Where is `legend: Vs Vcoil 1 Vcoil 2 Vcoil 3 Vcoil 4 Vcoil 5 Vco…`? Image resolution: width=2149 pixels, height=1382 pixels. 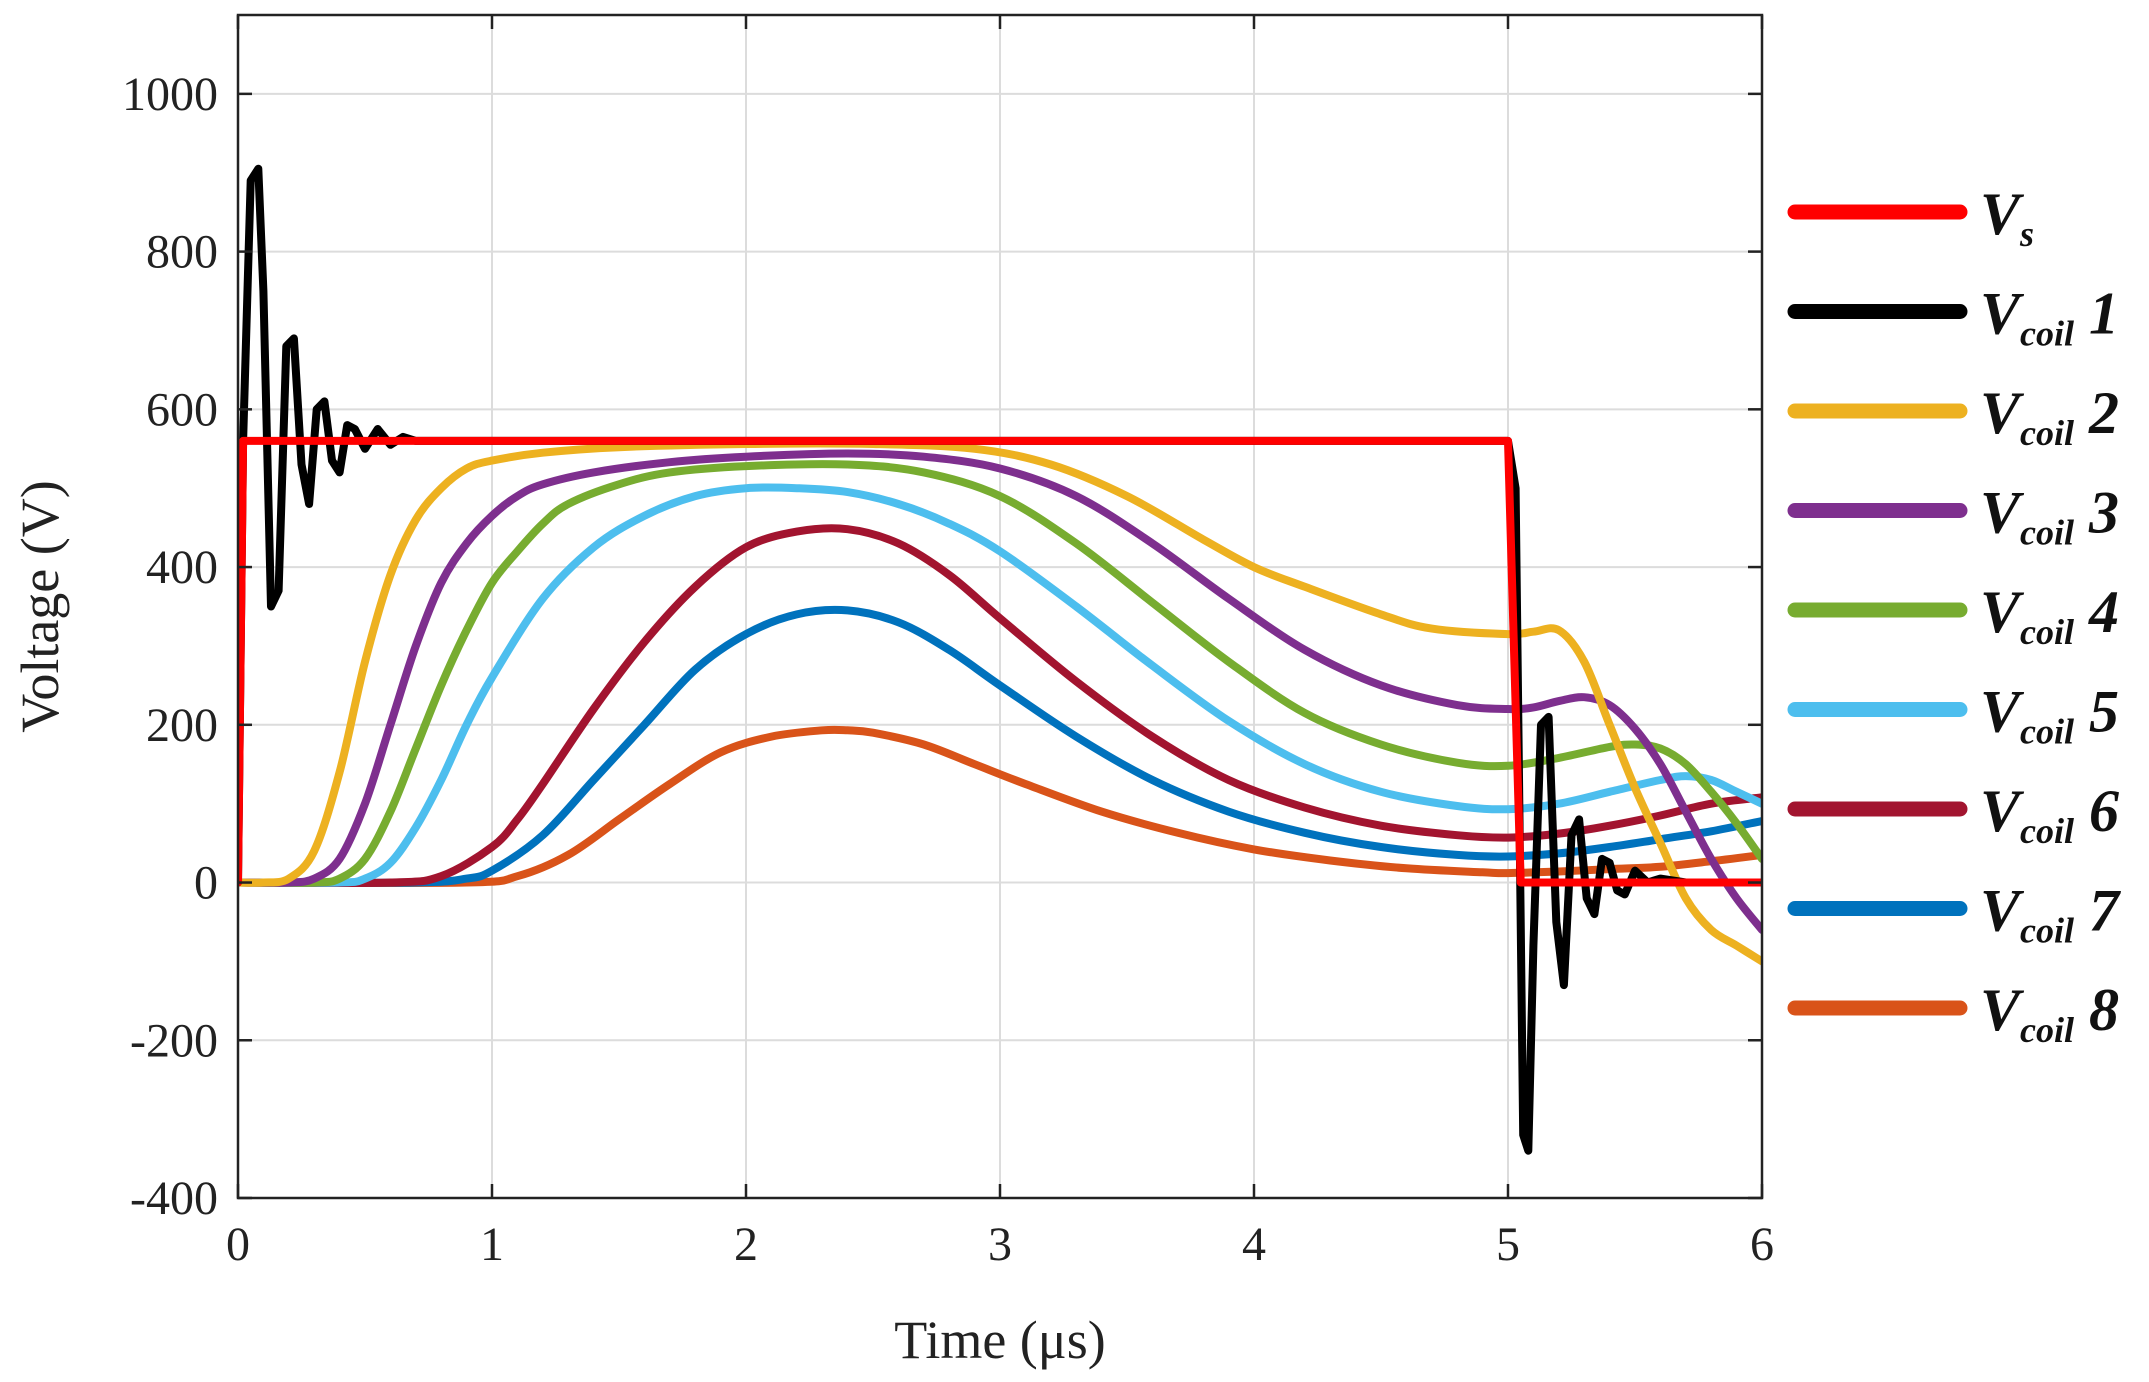 legend: Vs Vcoil 1 Vcoil 2 Vcoil 3 Vcoil 4 Vcoil 5 Vco… is located at coordinates (1954, 615).